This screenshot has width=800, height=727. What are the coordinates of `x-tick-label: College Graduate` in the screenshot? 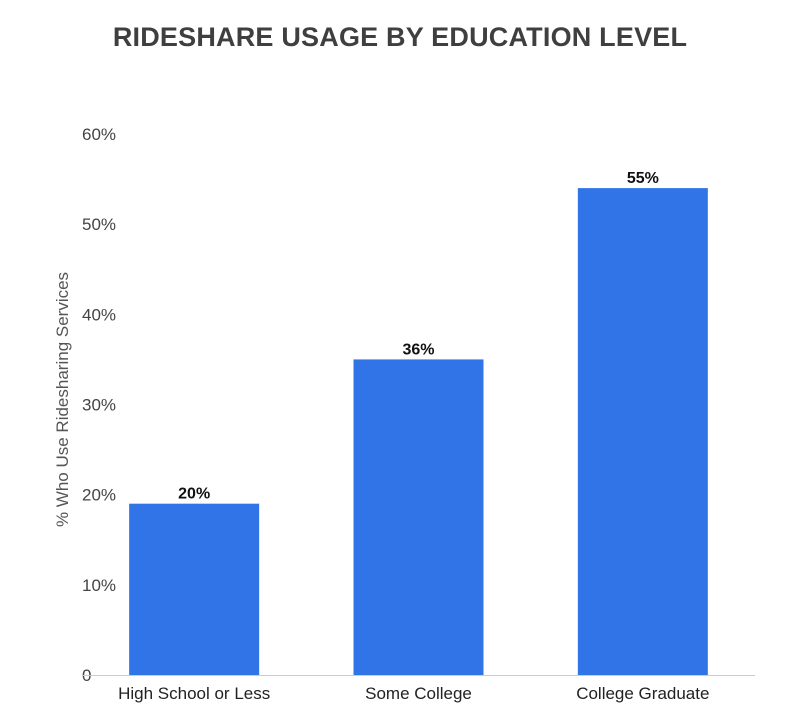 It's located at (642, 693).